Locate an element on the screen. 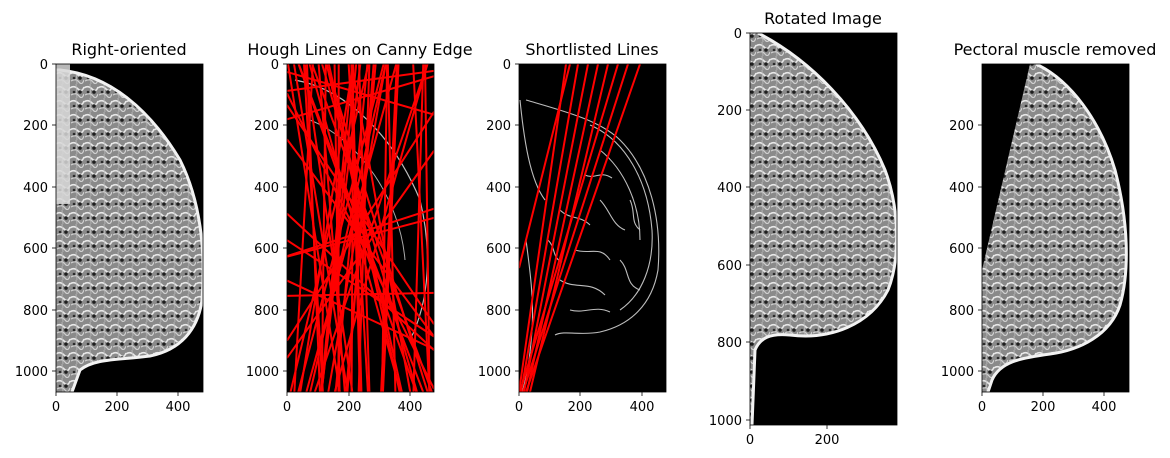 This screenshot has height=458, width=1170. shortlisted-lines is located at coordinates (580, 228).